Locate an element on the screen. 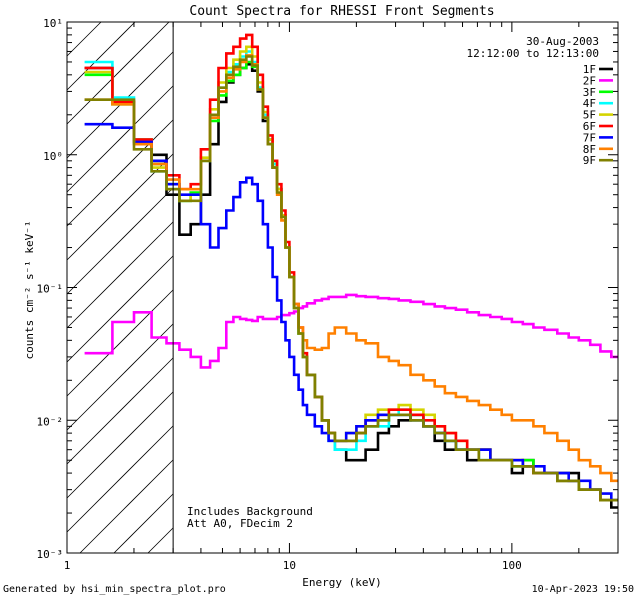 The height and width of the screenshot is (600, 640). y-tick-label: 10⁻³ is located at coordinates (50, 554).